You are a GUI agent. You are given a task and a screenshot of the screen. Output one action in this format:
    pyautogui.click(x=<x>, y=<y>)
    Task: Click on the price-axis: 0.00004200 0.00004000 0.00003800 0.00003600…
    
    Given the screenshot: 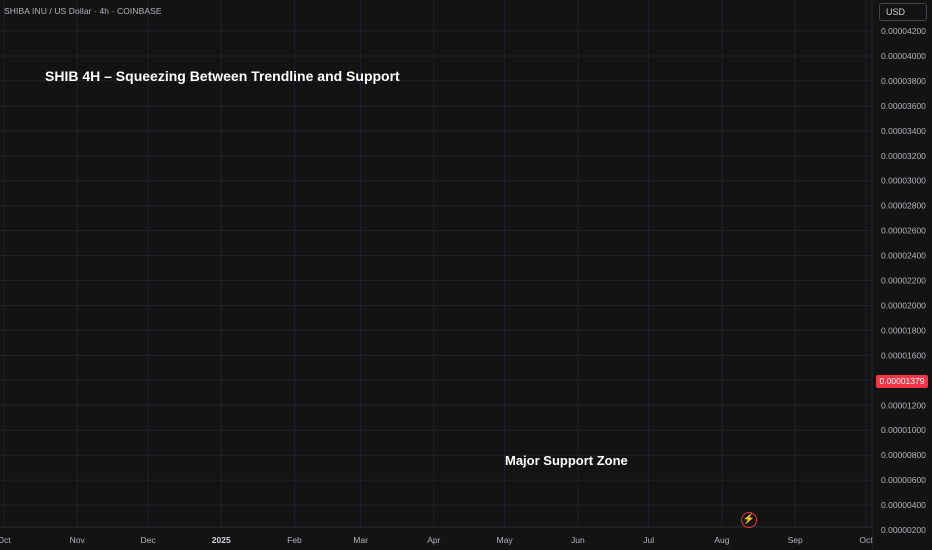 What is the action you would take?
    pyautogui.click(x=903, y=280)
    